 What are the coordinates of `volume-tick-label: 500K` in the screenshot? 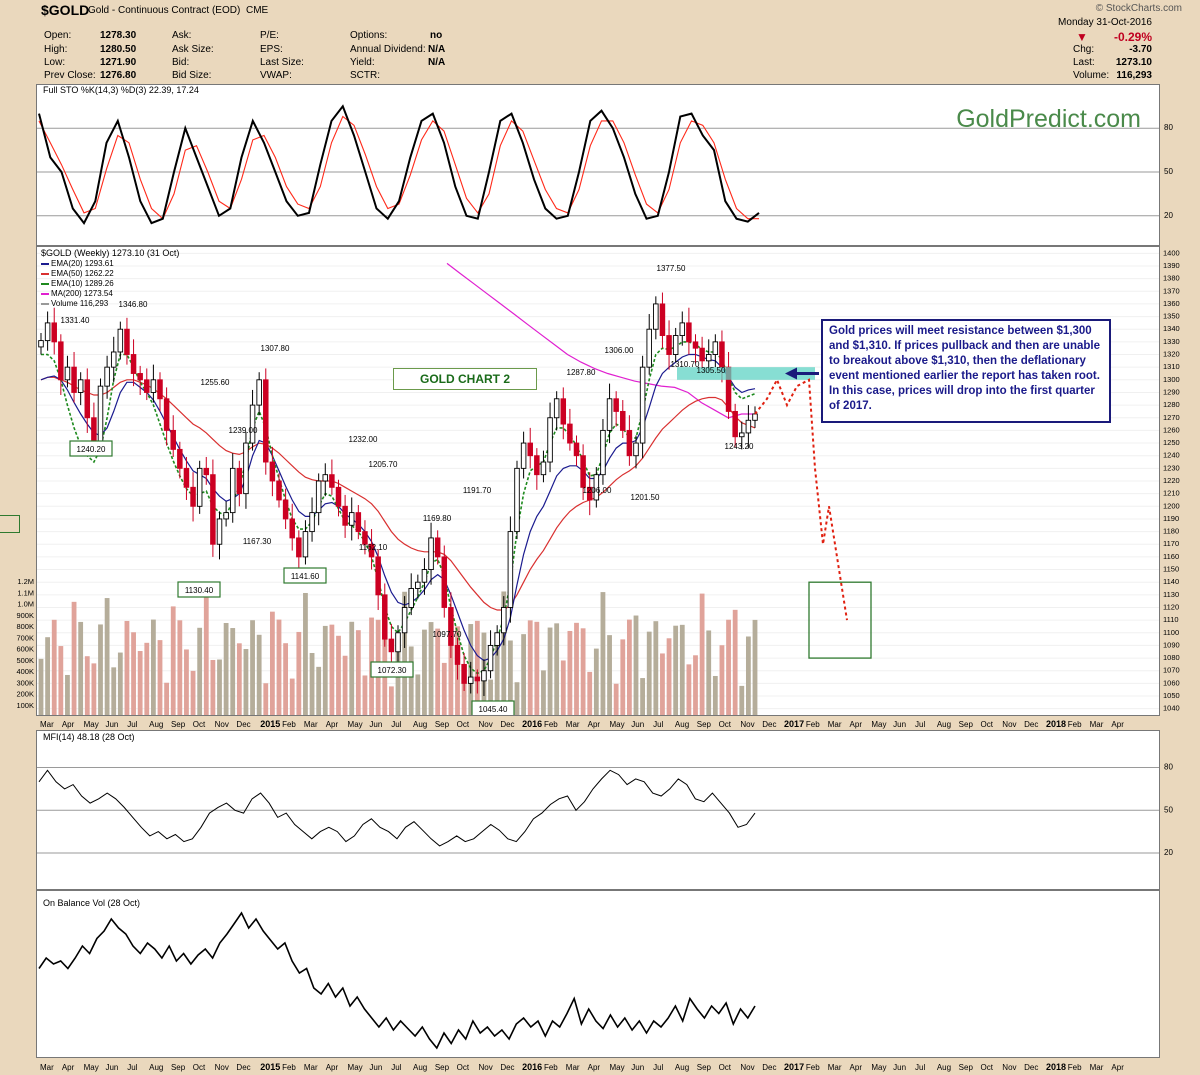 It's located at (25, 660).